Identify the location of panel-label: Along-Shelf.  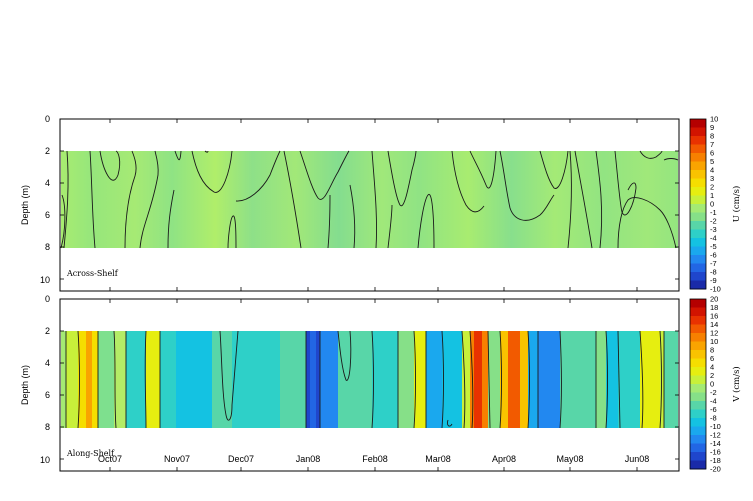
(90, 453).